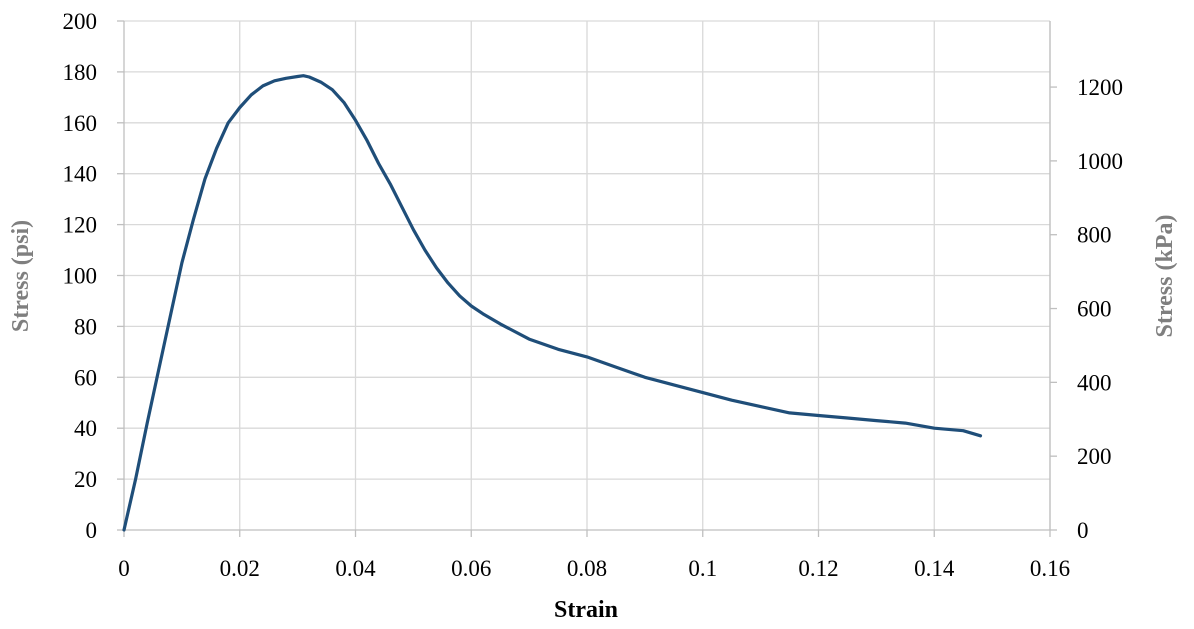  Describe the element at coordinates (1165, 276) in the screenshot. I see `y2-axis-title: Stress (kPa)` at that location.